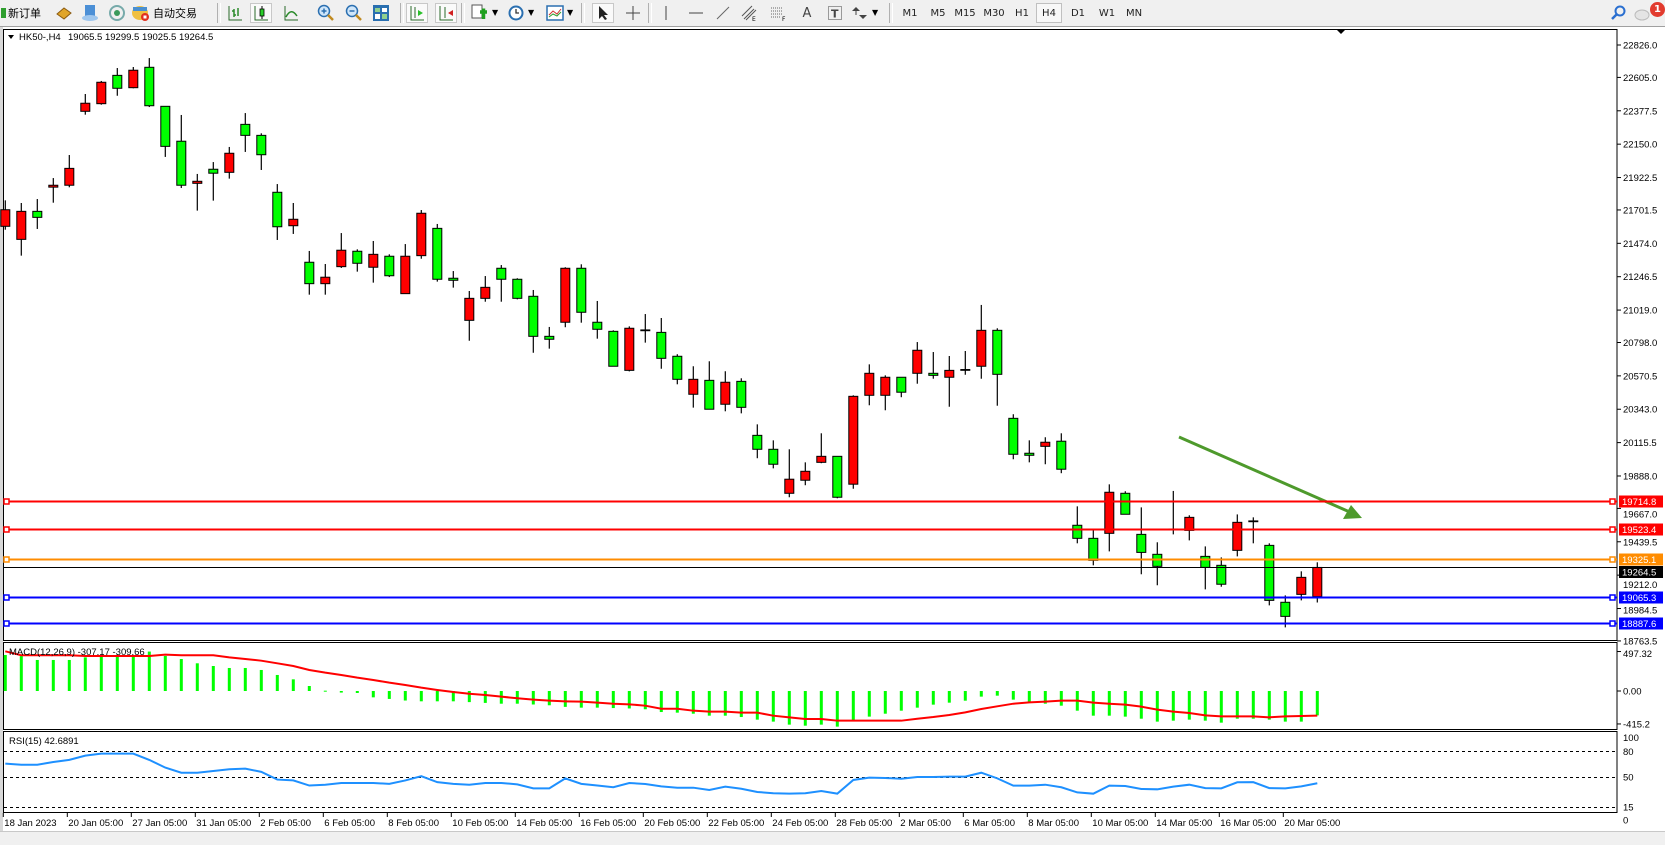 The height and width of the screenshot is (845, 1665). Describe the element at coordinates (1107, 13) in the screenshot. I see `timeframe-w1: W1` at that location.